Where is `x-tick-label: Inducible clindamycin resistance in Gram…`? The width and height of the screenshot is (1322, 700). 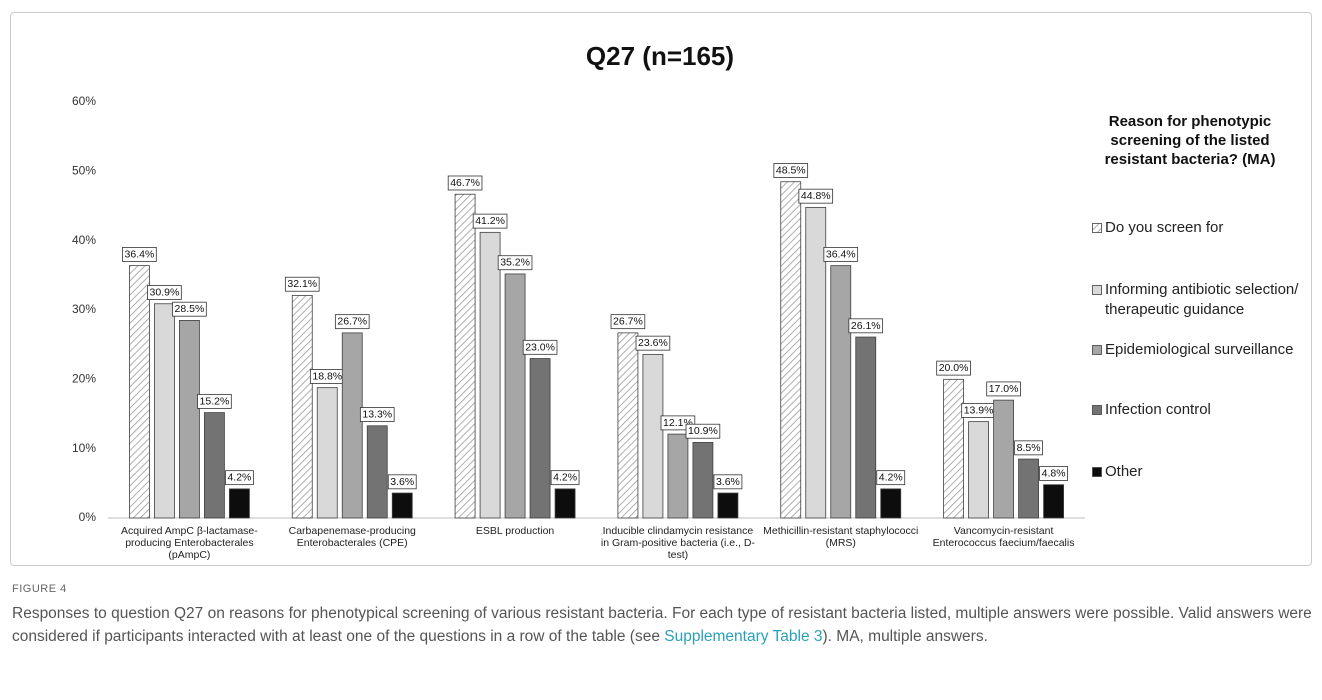 x-tick-label: Inducible clindamycin resistance in Gram… is located at coordinates (677, 543).